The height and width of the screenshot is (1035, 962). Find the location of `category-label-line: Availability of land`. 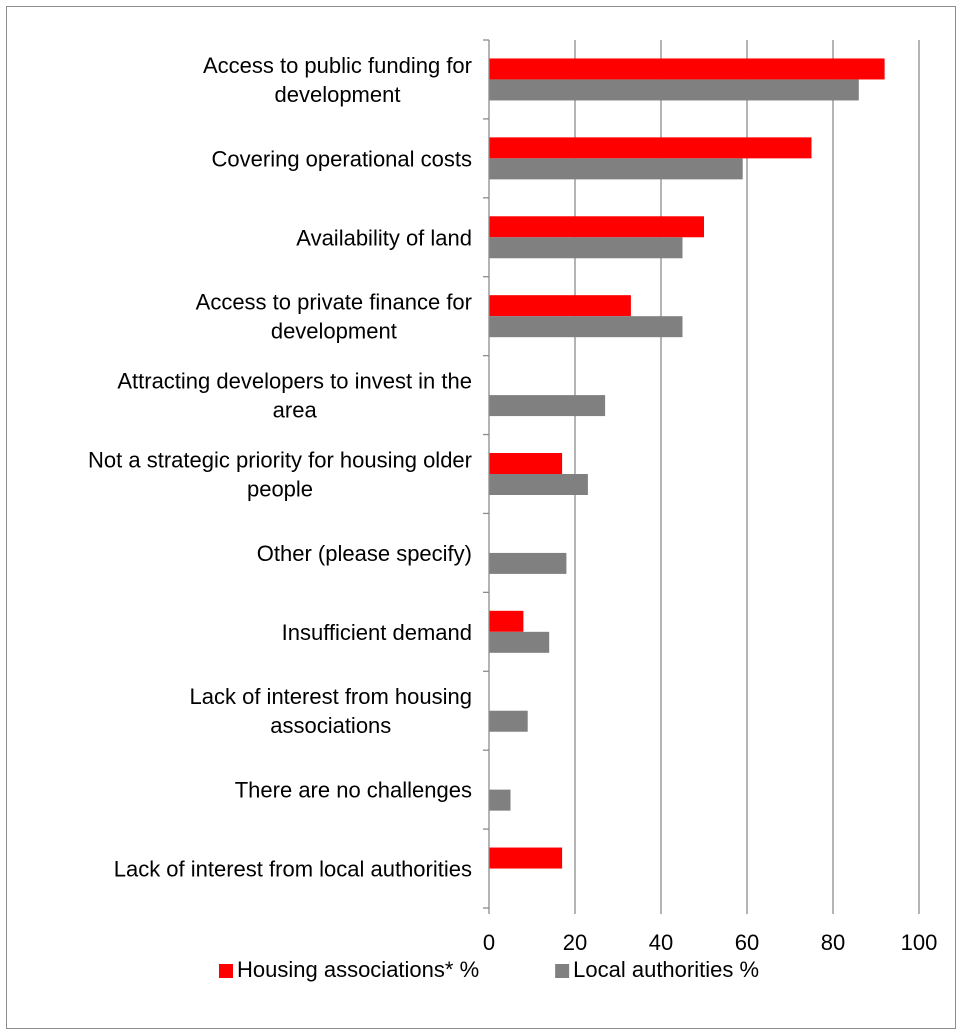

category-label-line: Availability of land is located at coordinates (384, 237).